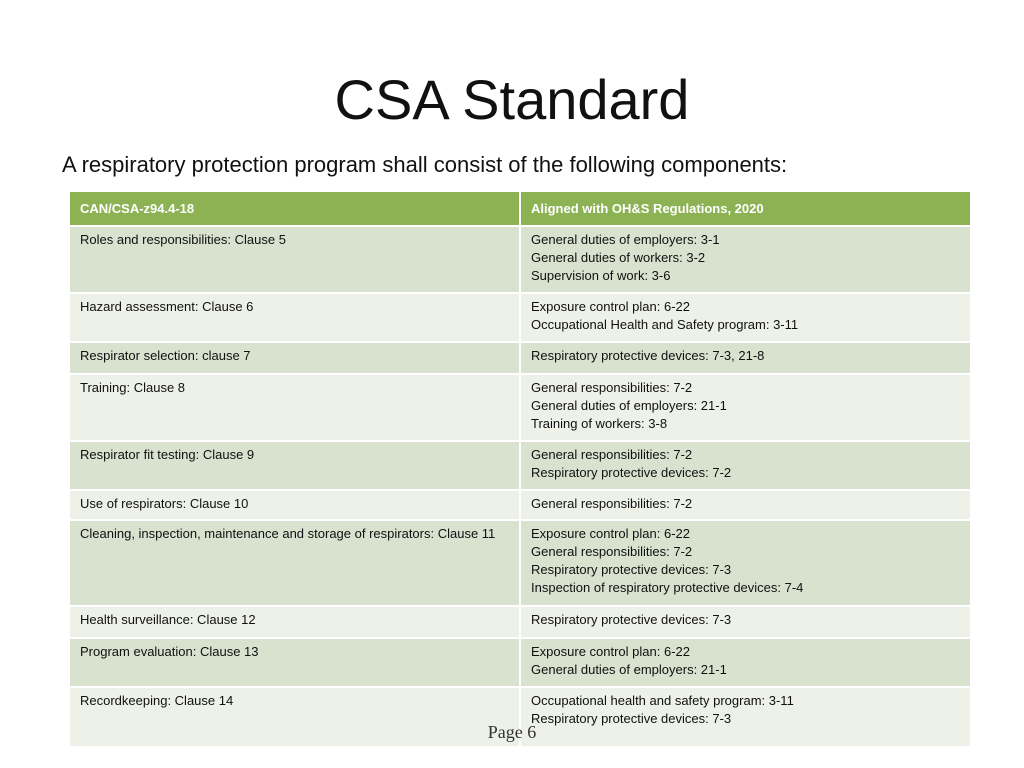 This screenshot has width=1024, height=768. I want to click on standard-cell: Health surveillance: Clause 12, so click(294, 622).